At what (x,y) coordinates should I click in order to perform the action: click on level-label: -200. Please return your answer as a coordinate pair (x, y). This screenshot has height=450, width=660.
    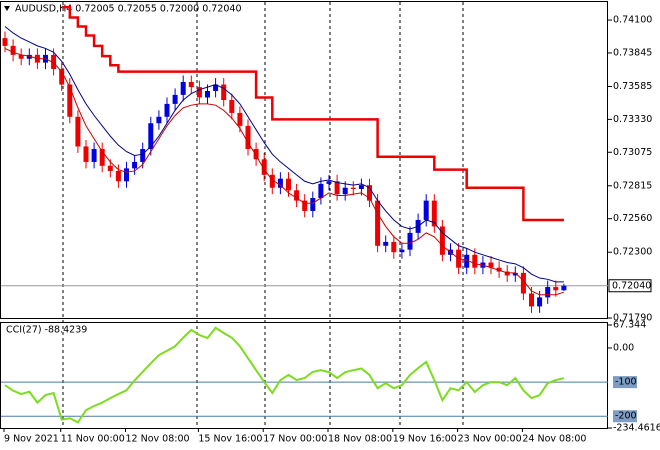
    Looking at the image, I should click on (626, 416).